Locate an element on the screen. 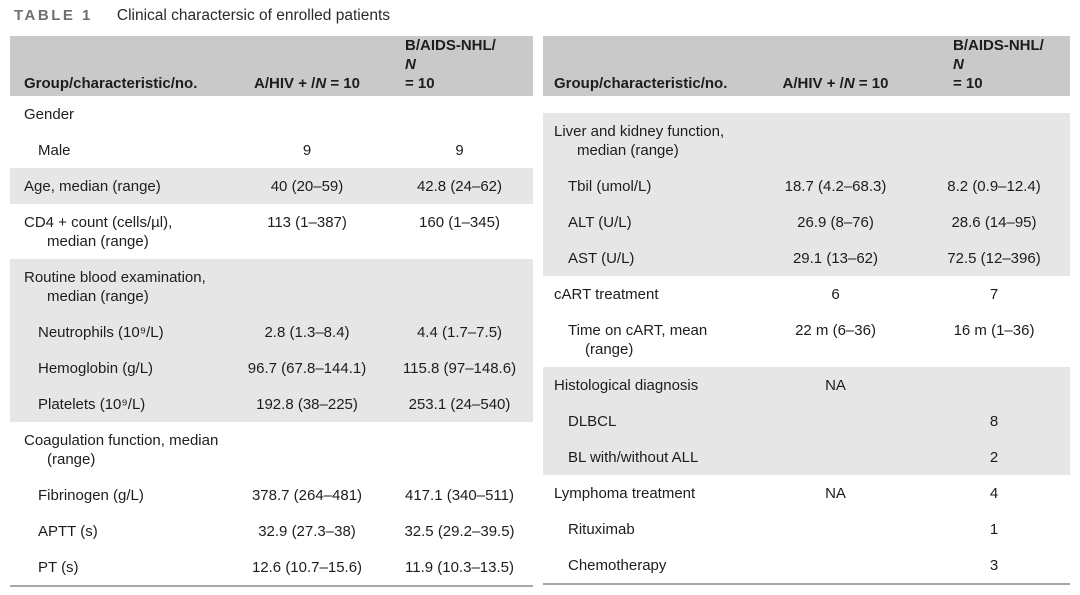  value-group-a: 192.8 (38–225) is located at coordinates (307, 404).